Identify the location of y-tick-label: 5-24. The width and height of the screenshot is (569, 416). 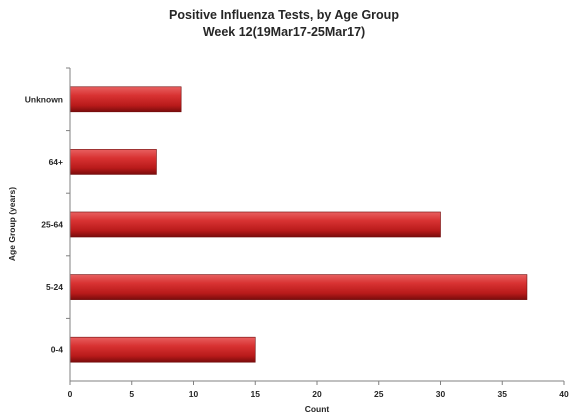
(54, 287).